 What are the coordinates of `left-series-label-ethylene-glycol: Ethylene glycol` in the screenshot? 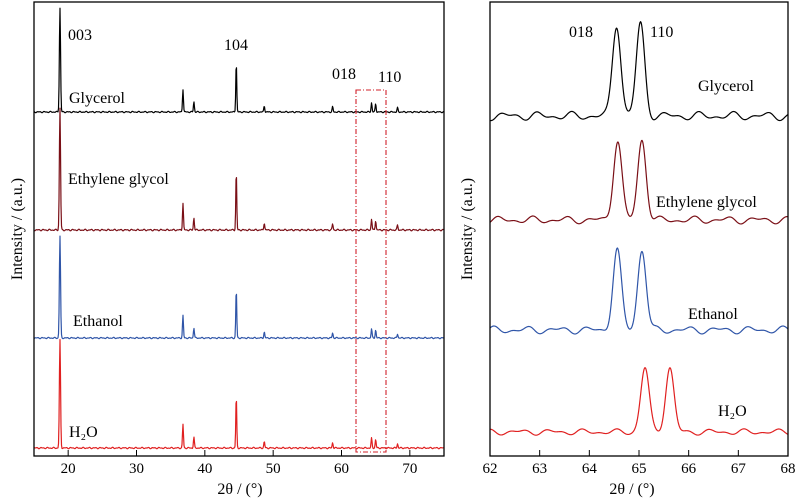 It's located at (118, 179).